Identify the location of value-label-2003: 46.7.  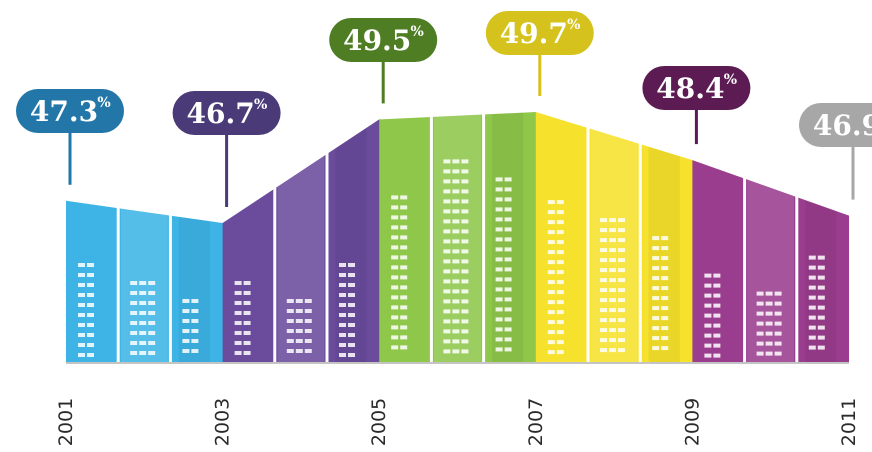
(220, 113).